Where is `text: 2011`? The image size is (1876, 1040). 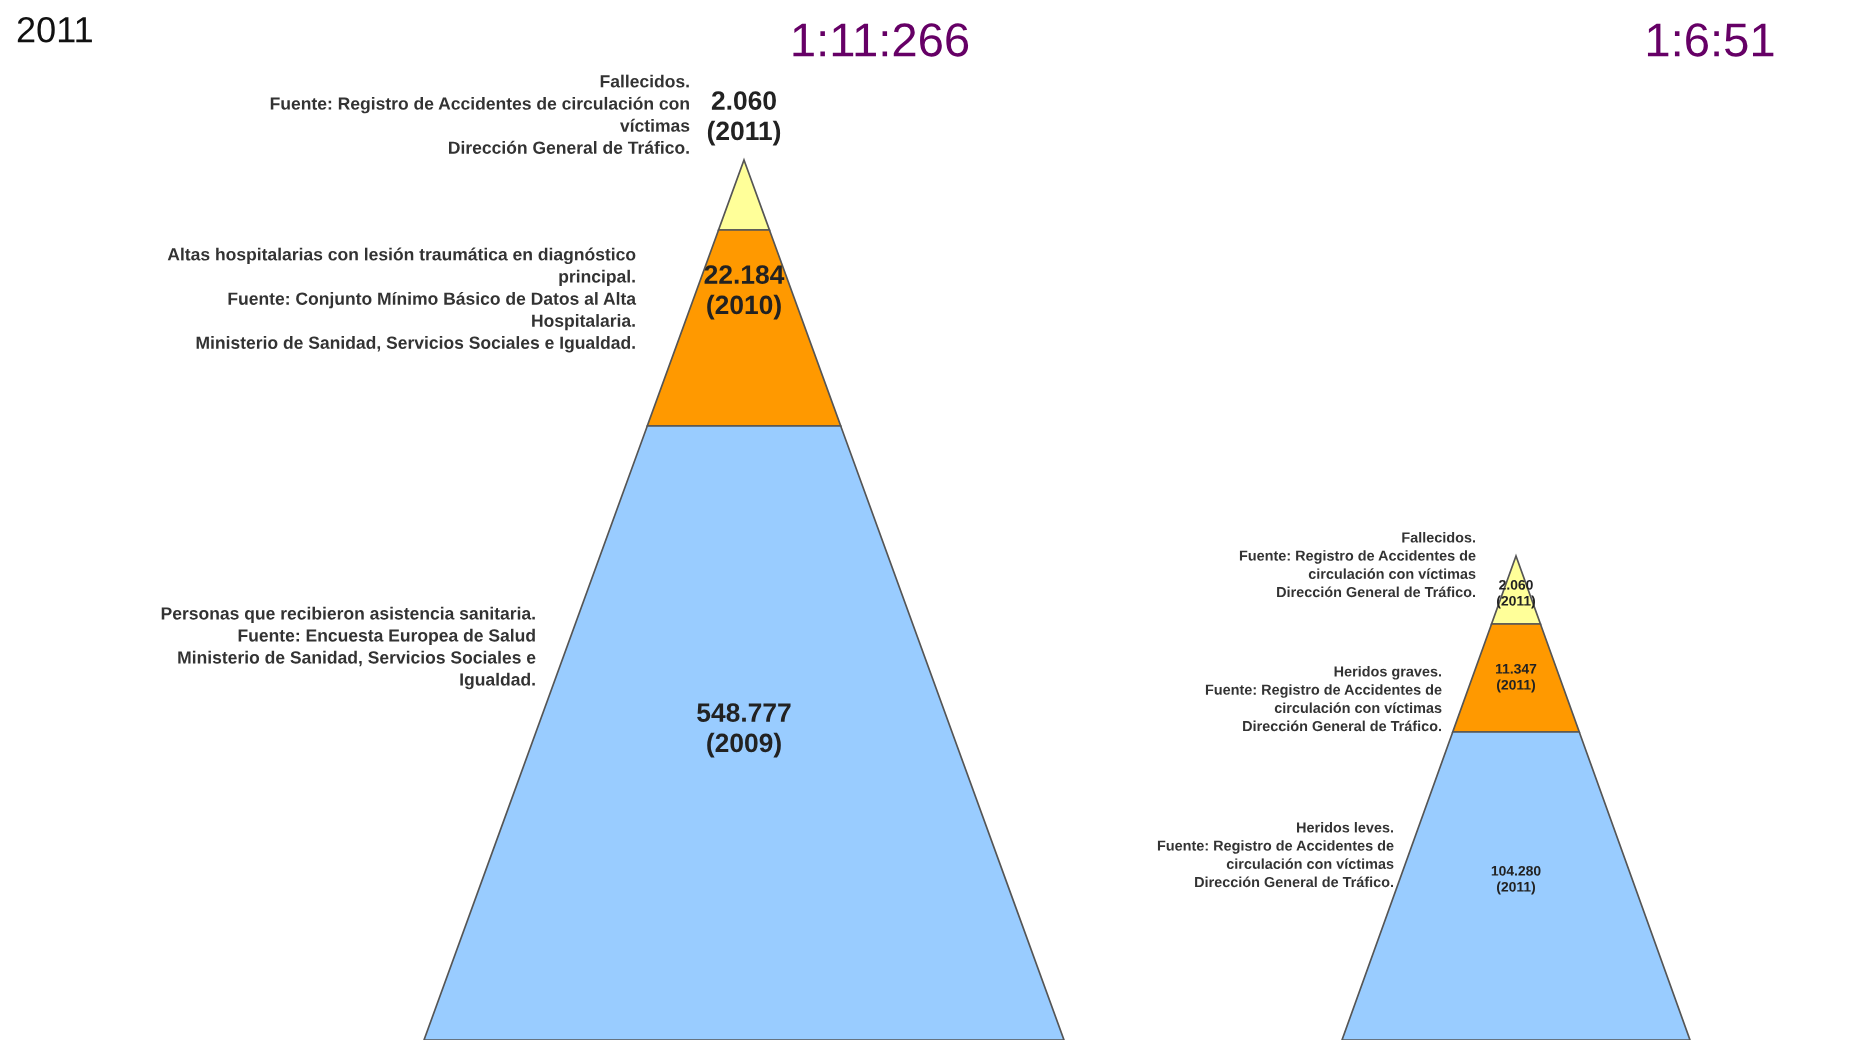
text: 2011 is located at coordinates (54, 29).